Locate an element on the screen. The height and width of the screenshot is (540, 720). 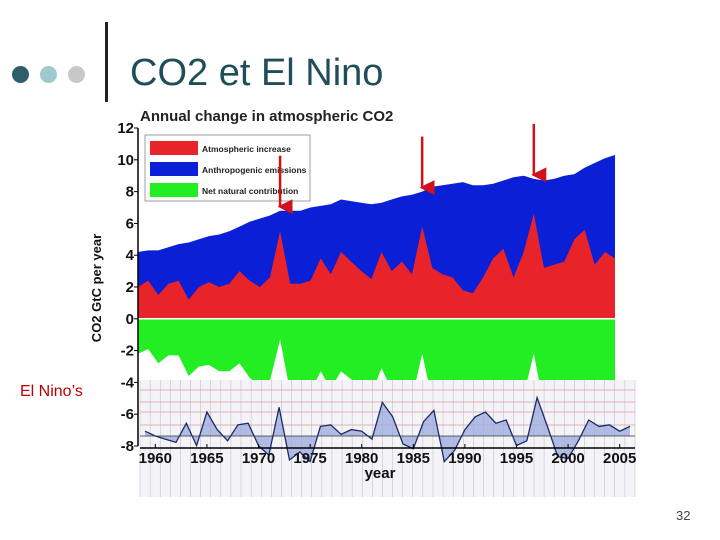
x-tick-label: 1995 is located at coordinates (516, 458).